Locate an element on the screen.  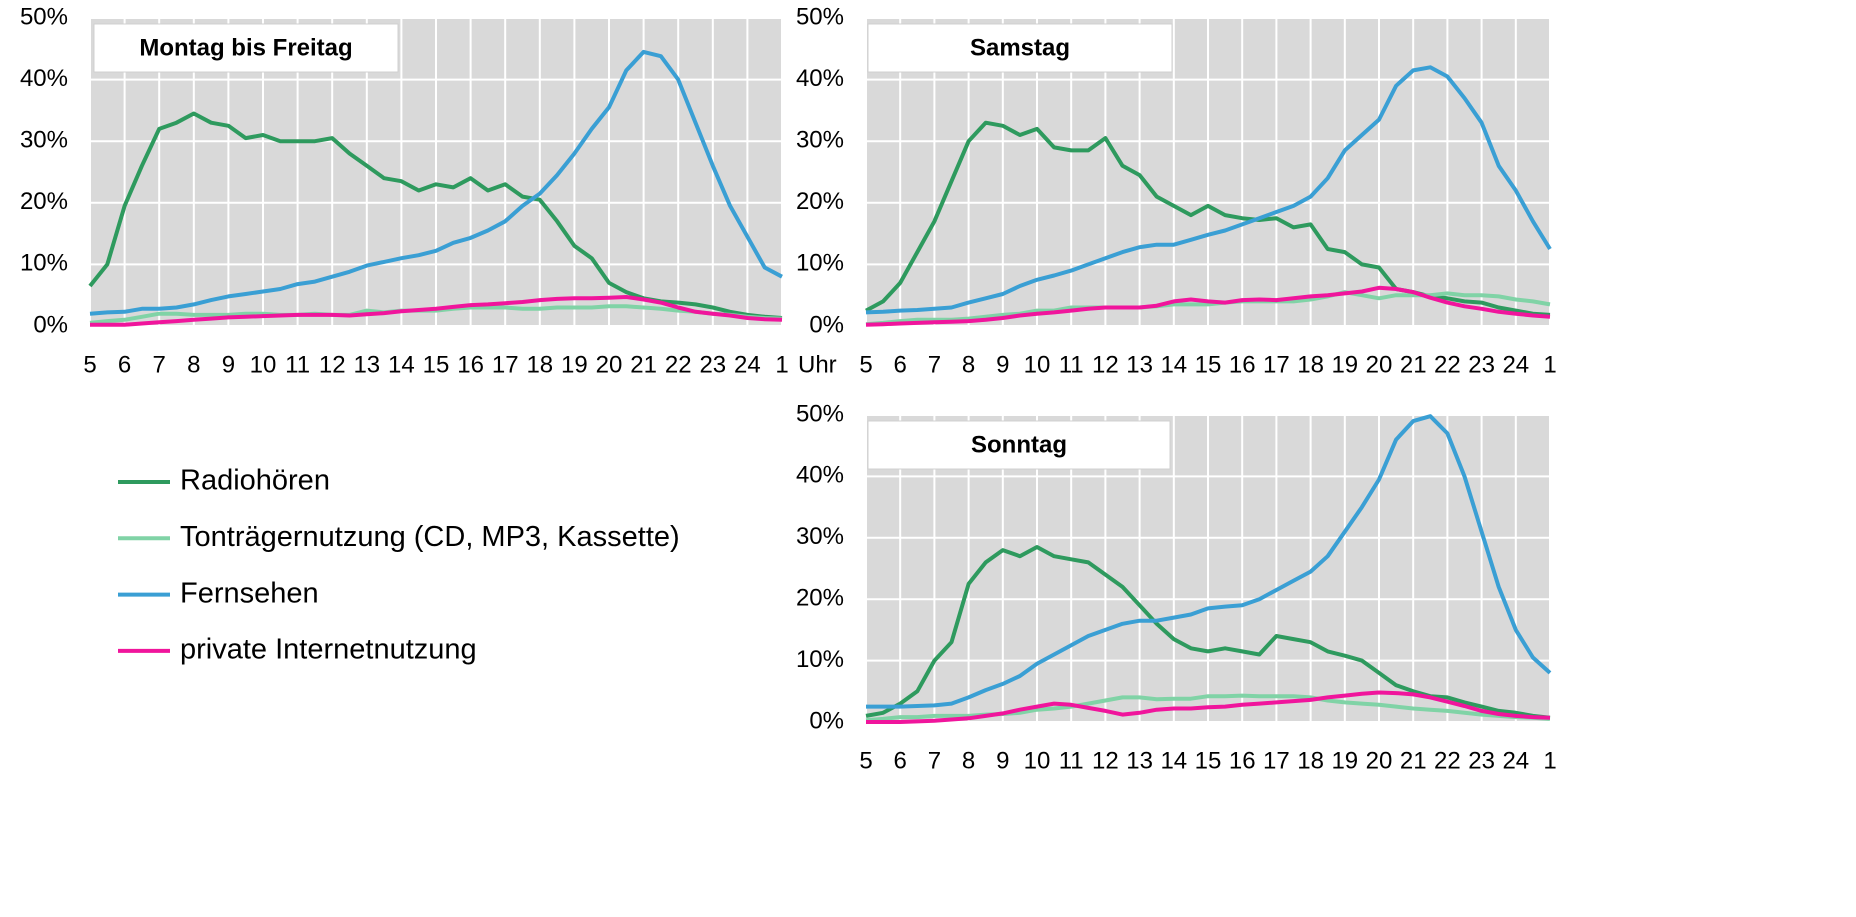
chart-title: Samstag is located at coordinates (1020, 47).